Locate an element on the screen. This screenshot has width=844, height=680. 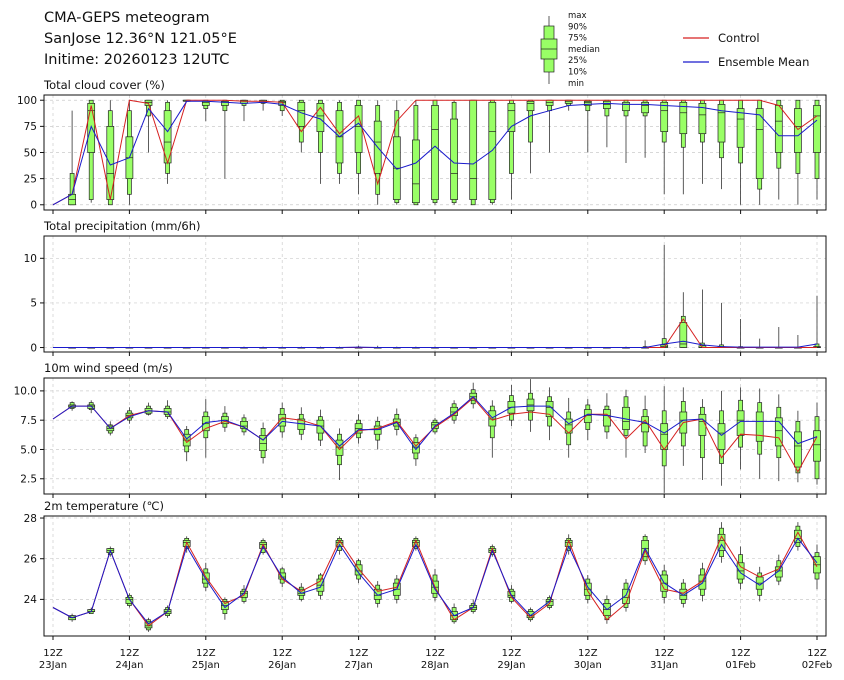
x-tick-label-date: 27Jan is located at coordinates (359, 665).